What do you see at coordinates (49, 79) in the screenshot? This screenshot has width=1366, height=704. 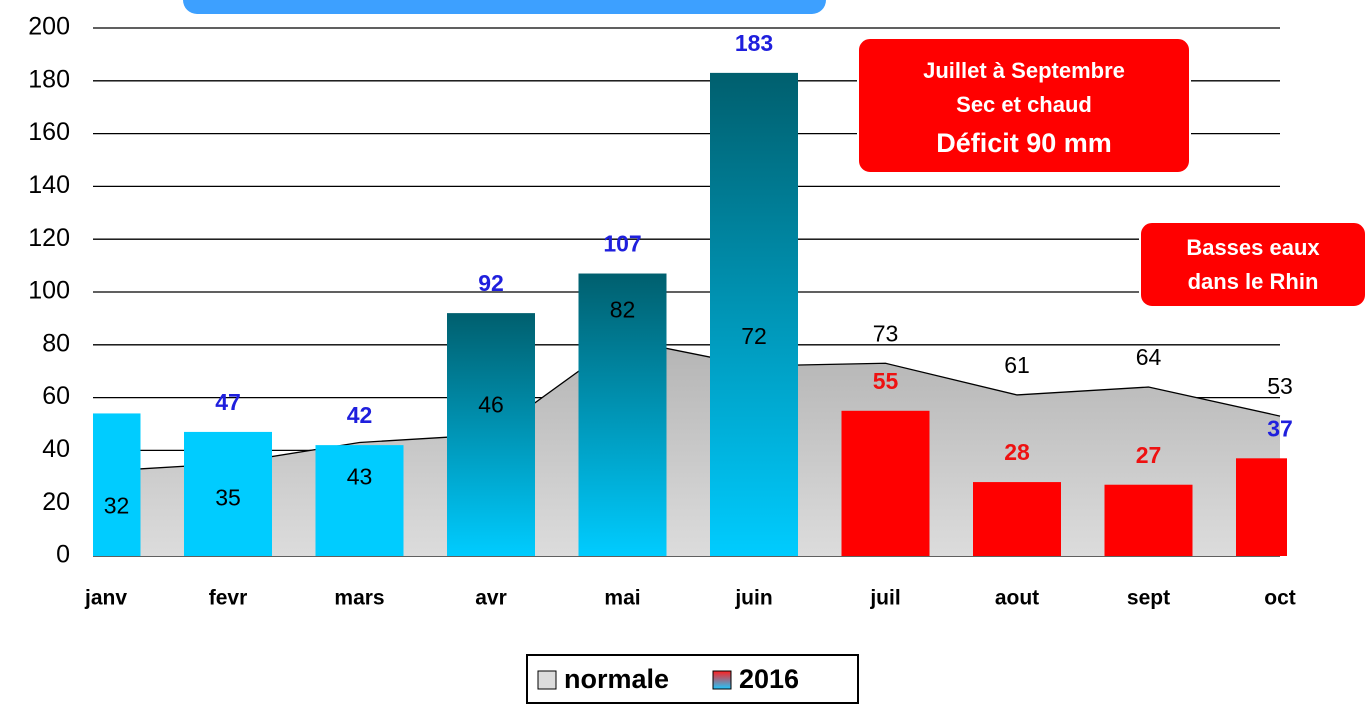 I see `y-tick-label: 180` at bounding box center [49, 79].